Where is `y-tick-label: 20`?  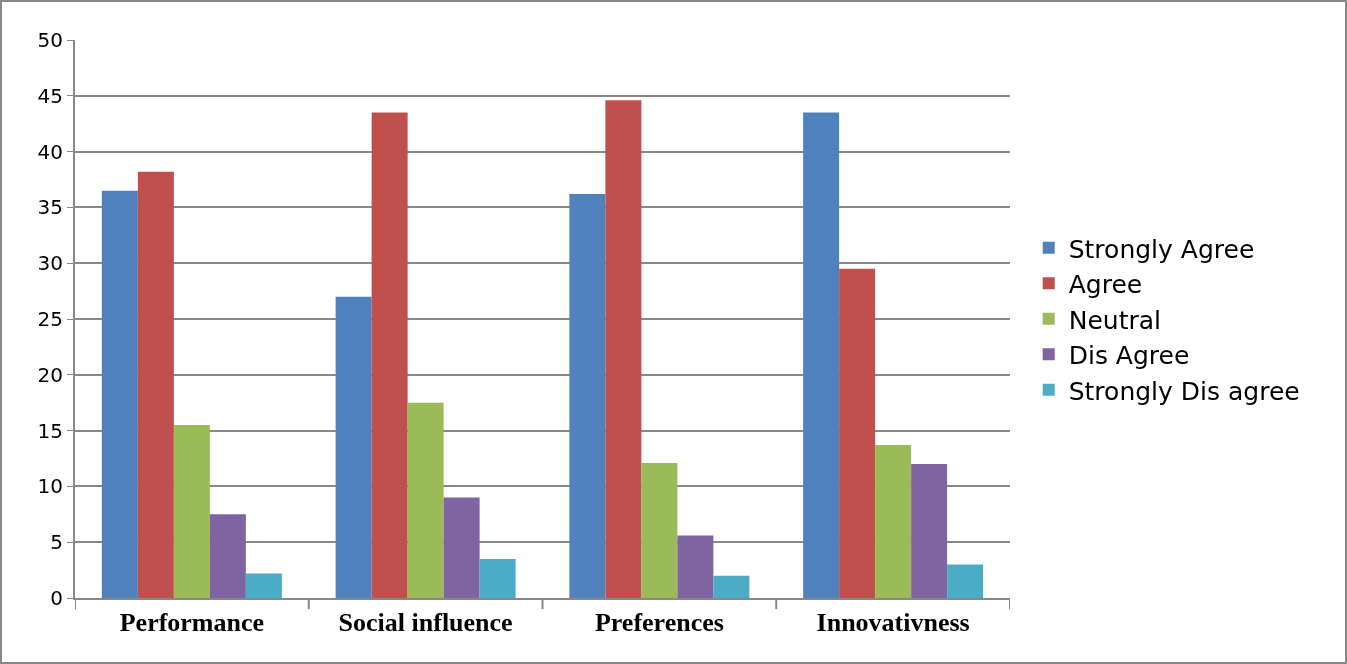 y-tick-label: 20 is located at coordinates (50, 374).